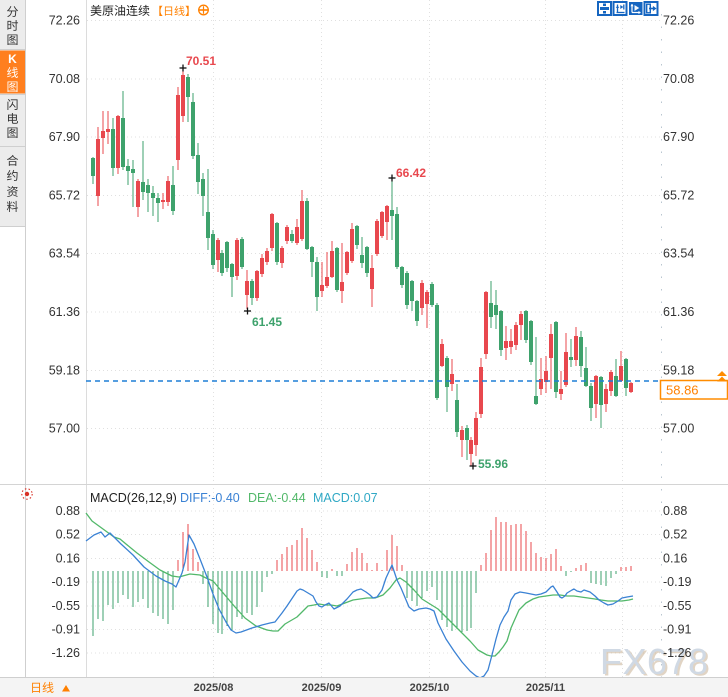 The width and height of the screenshot is (728, 697). I want to click on svg-text: 61.45, so click(267, 322).